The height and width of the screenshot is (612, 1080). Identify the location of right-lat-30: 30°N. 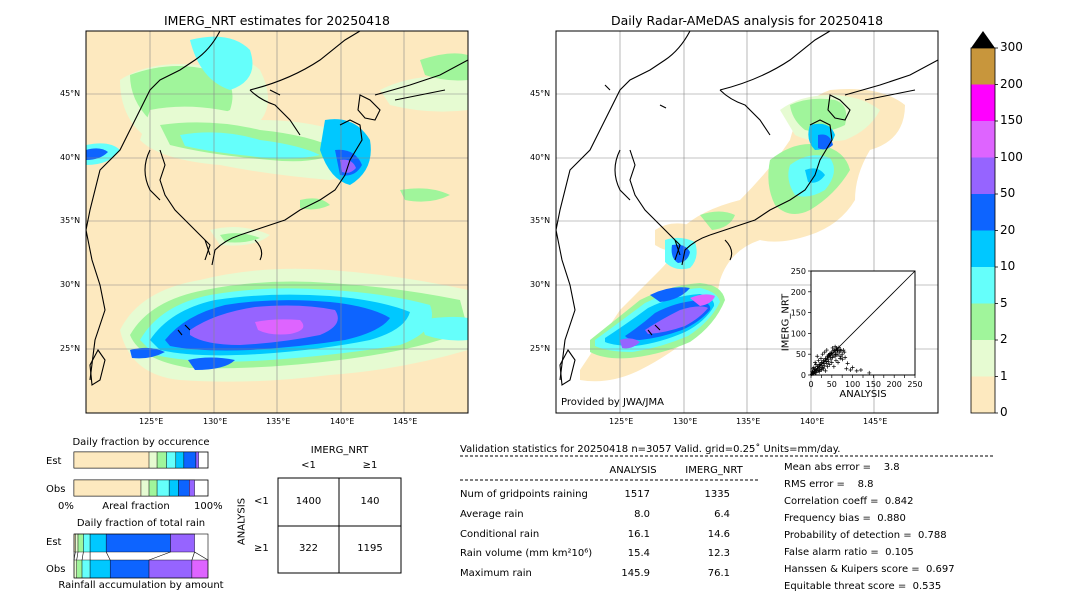
(540, 284).